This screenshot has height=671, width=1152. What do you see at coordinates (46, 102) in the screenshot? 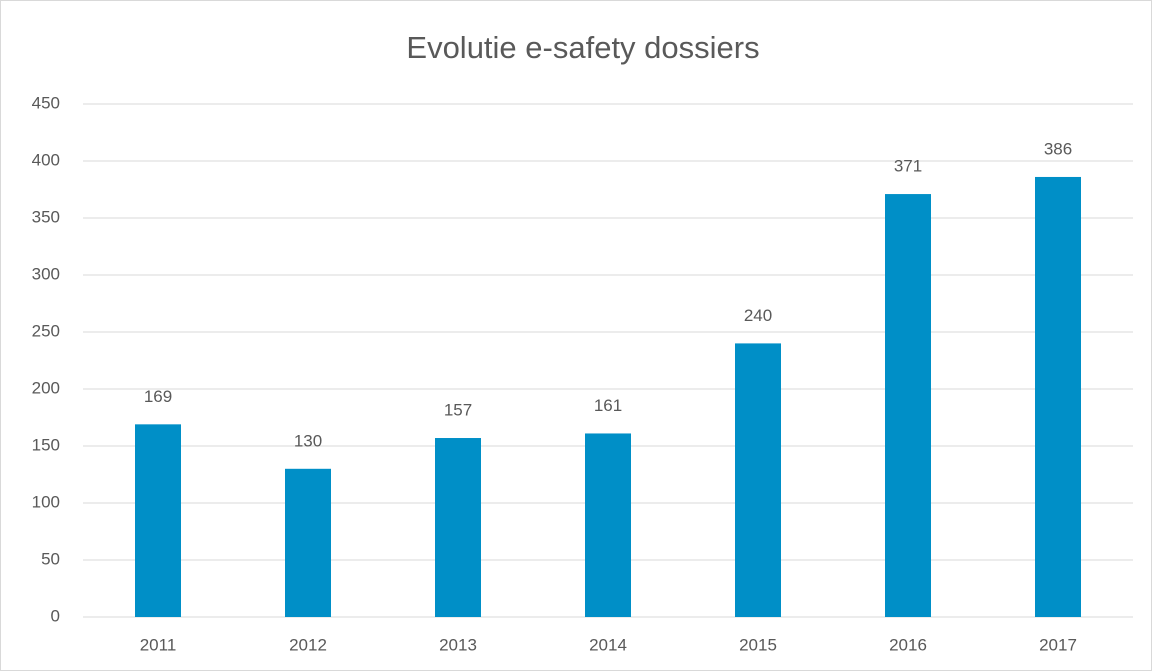
I see `y-tick-label: 450` at bounding box center [46, 102].